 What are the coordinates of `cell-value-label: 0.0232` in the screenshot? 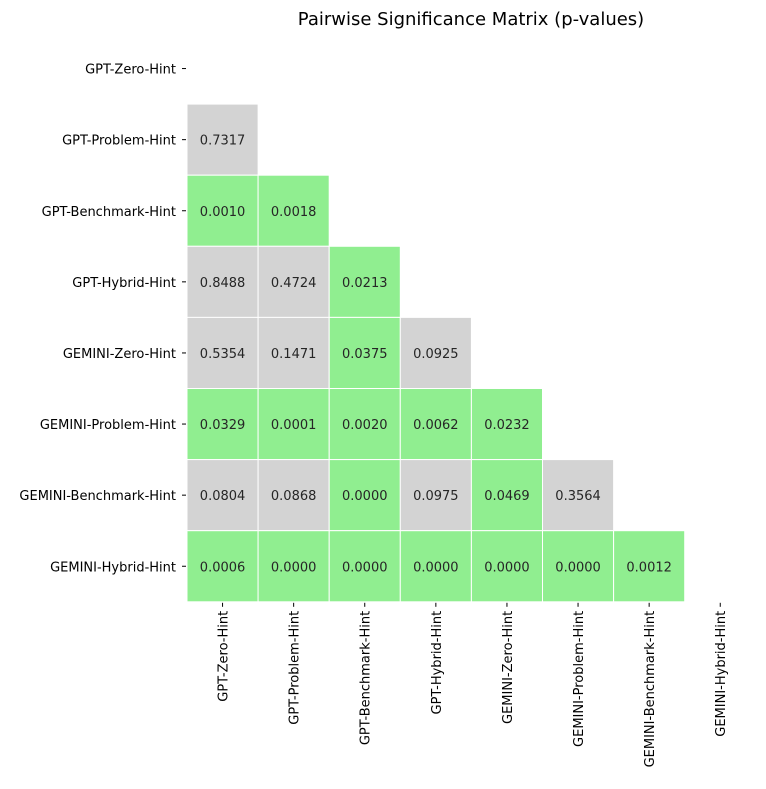 It's located at (507, 425).